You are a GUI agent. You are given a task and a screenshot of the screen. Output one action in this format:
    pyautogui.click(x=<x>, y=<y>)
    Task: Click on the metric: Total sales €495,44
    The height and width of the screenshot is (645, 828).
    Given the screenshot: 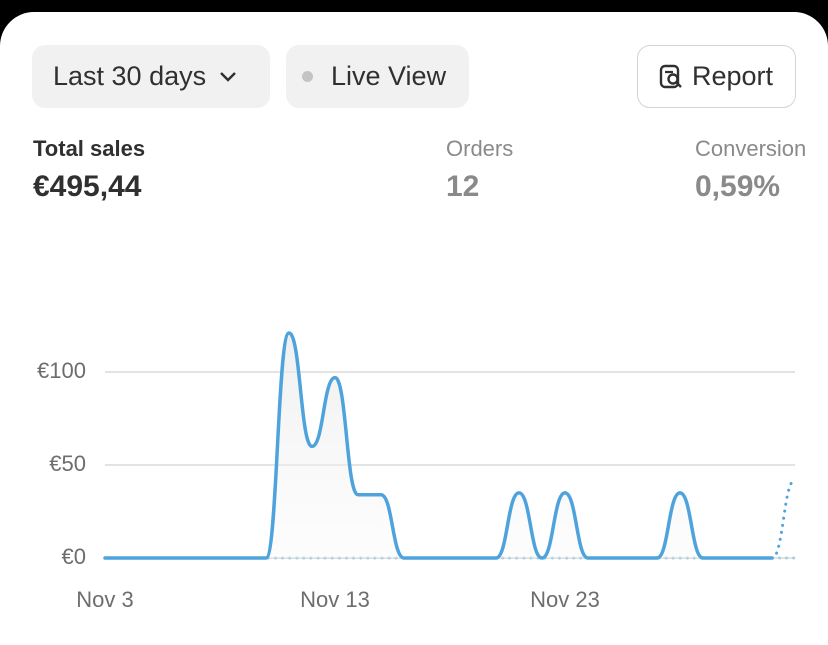 What is the action you would take?
    pyautogui.click(x=89, y=170)
    